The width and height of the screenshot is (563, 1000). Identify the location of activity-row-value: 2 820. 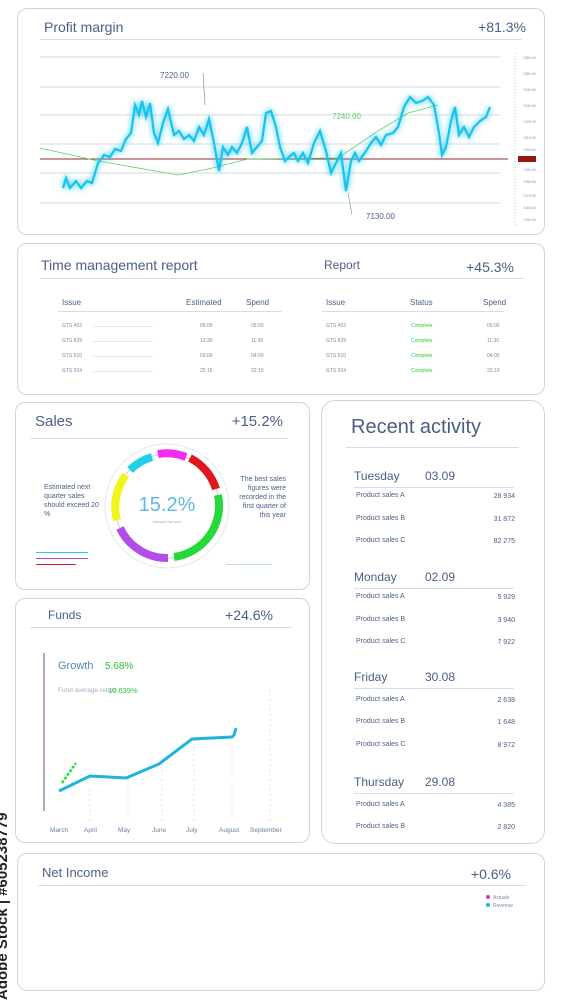
(506, 827).